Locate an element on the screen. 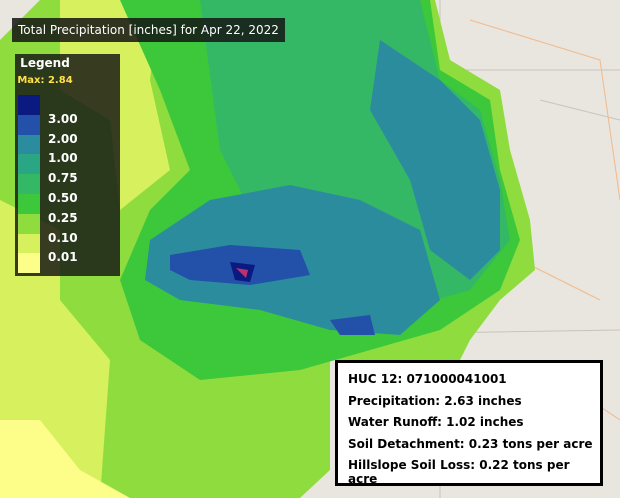 This screenshot has width=620, height=498. legend-label: 0.75 is located at coordinates (63, 178).